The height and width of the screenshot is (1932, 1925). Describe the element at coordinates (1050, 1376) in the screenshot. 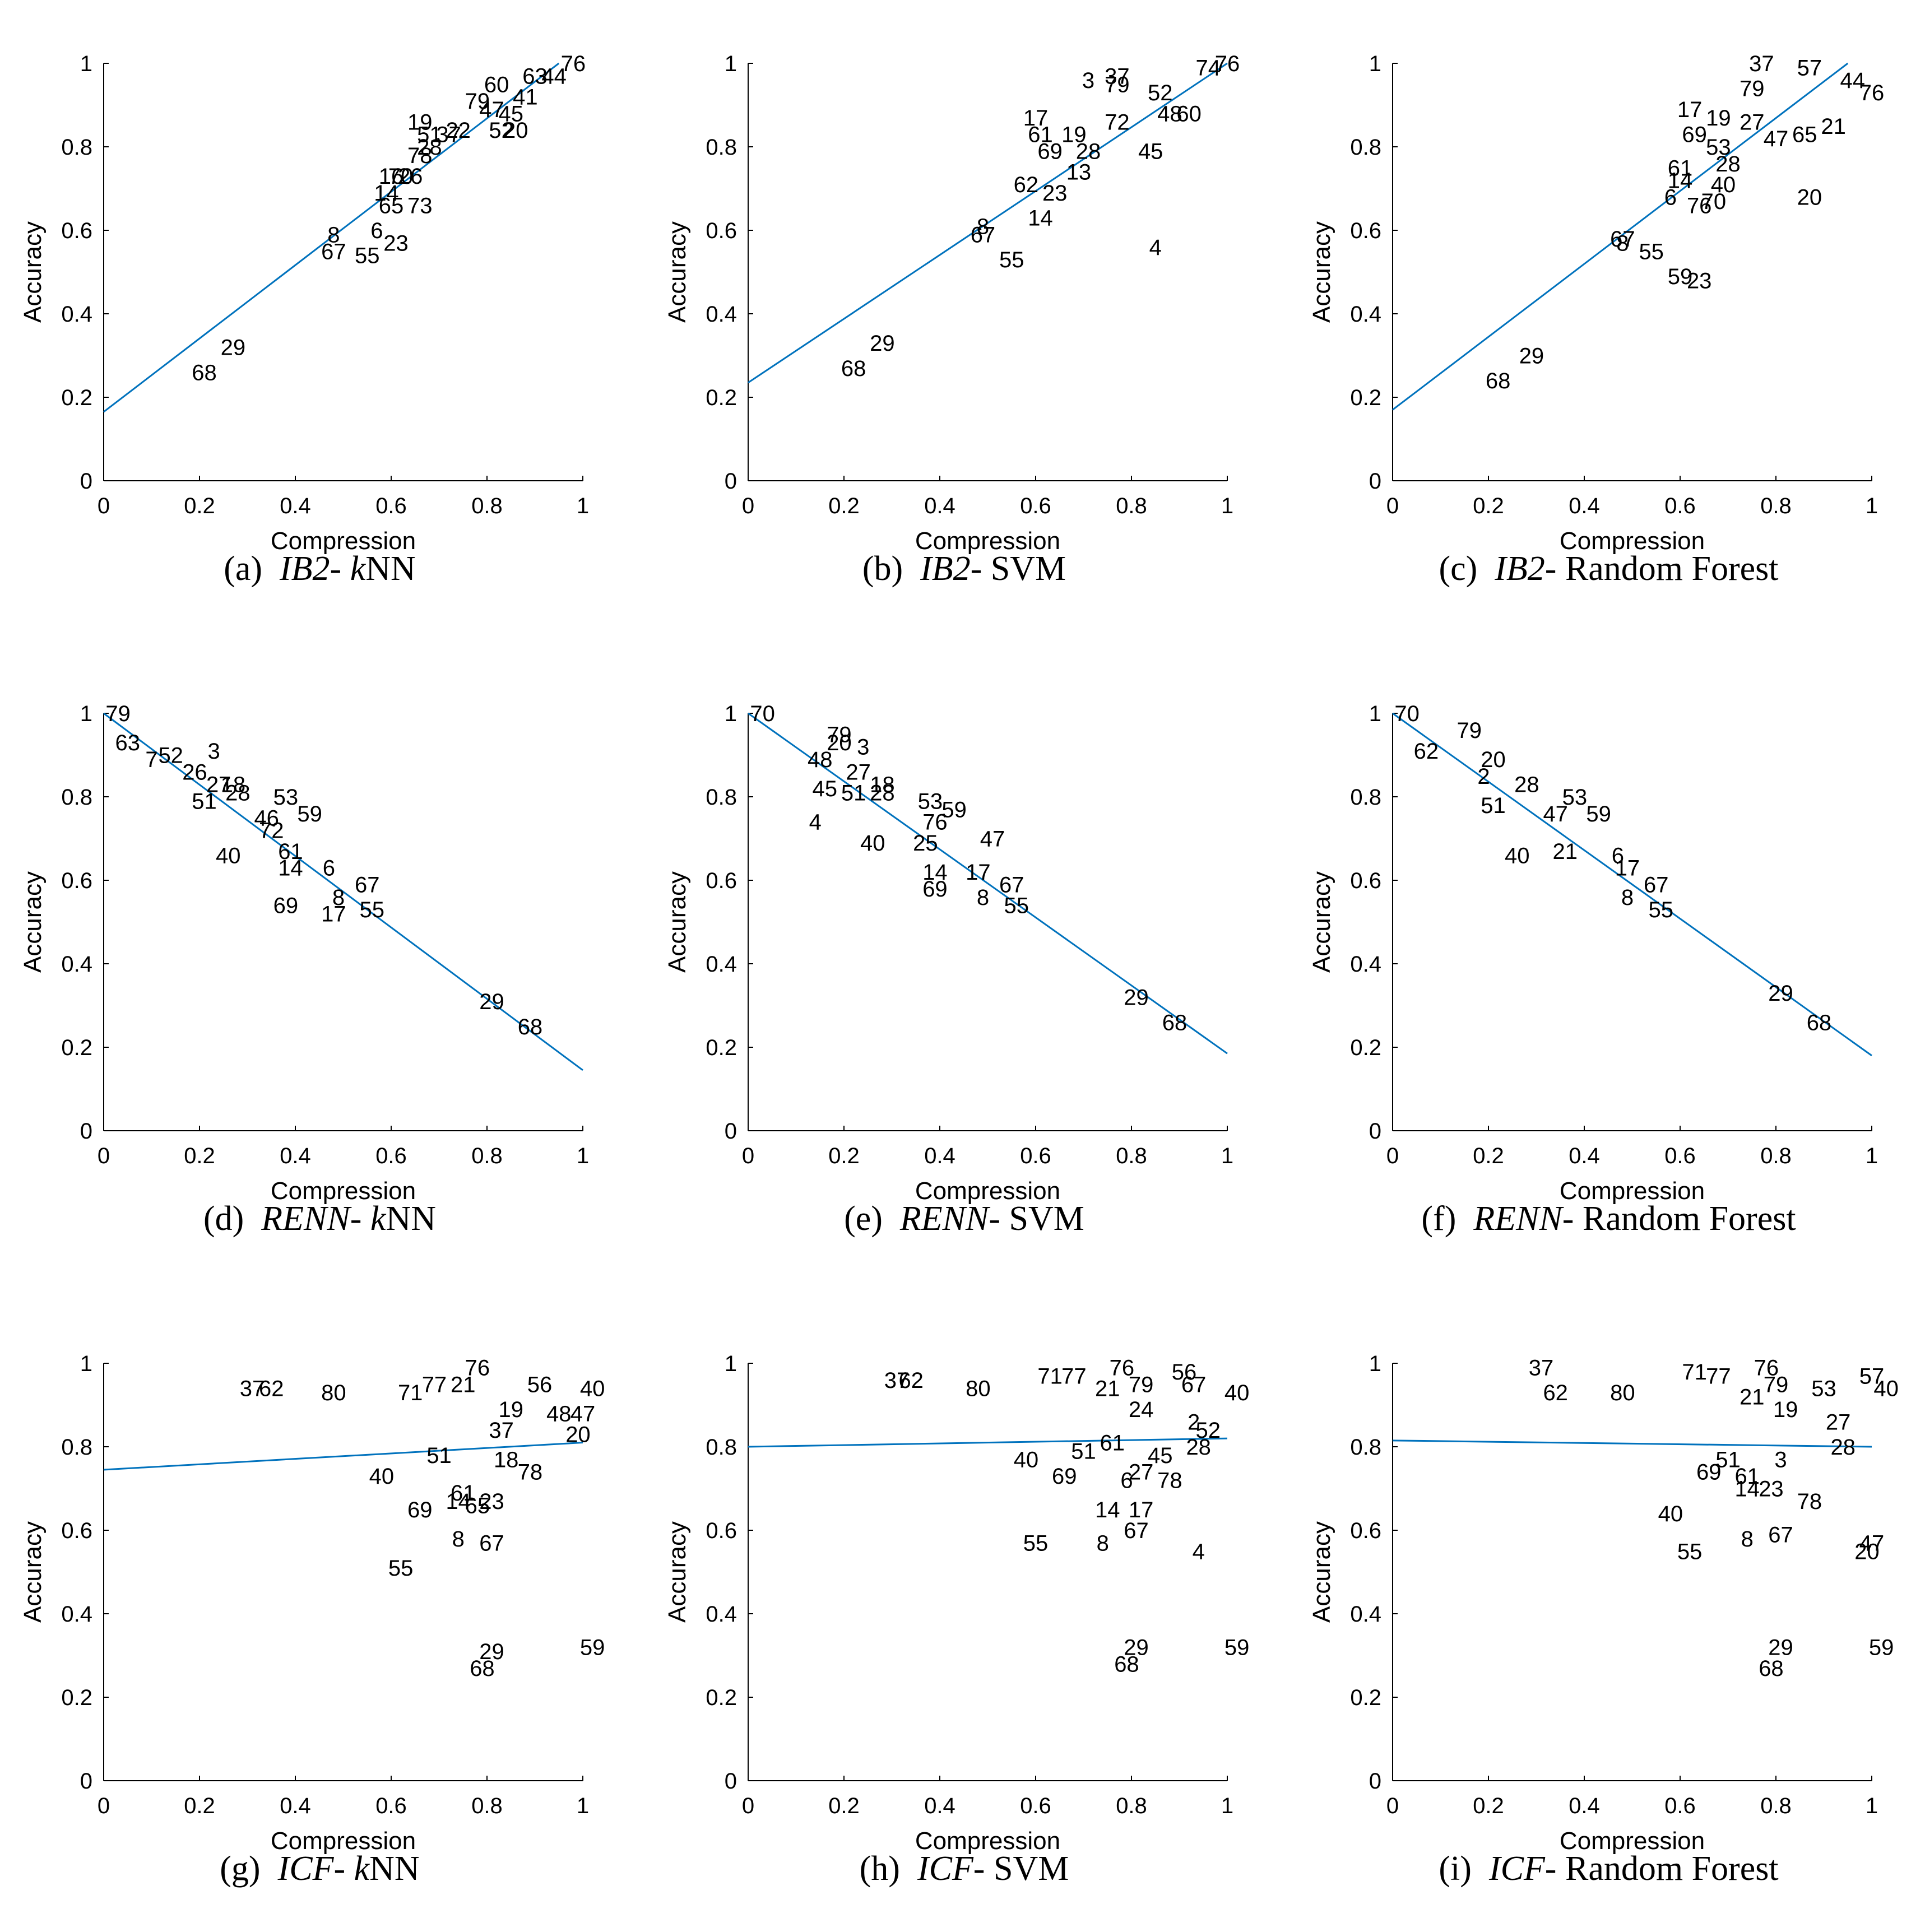

I see `data-point-label: 71` at that location.